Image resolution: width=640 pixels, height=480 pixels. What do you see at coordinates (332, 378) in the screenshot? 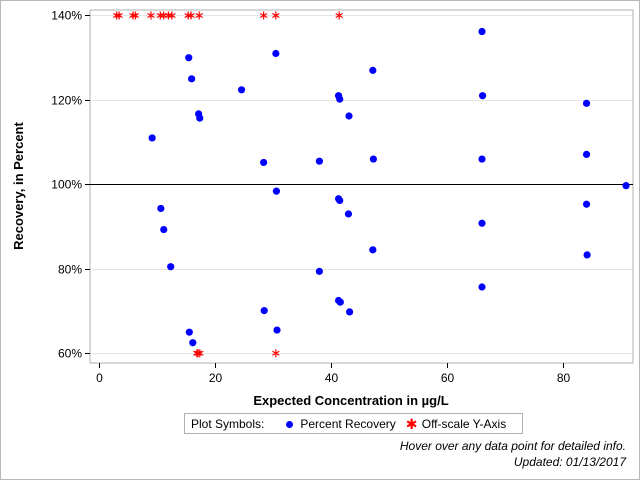
I see `x-tick-label: 40` at bounding box center [332, 378].